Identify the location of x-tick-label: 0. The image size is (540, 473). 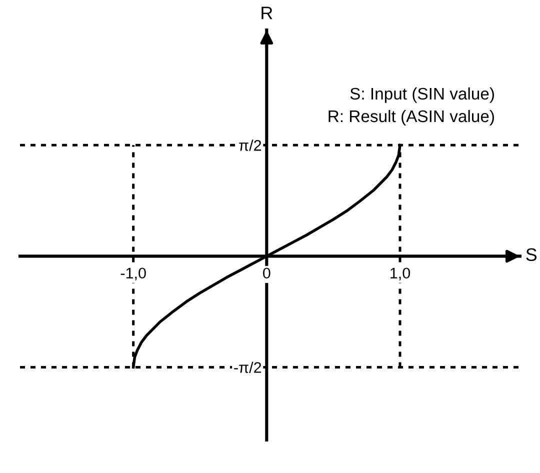
(266, 273).